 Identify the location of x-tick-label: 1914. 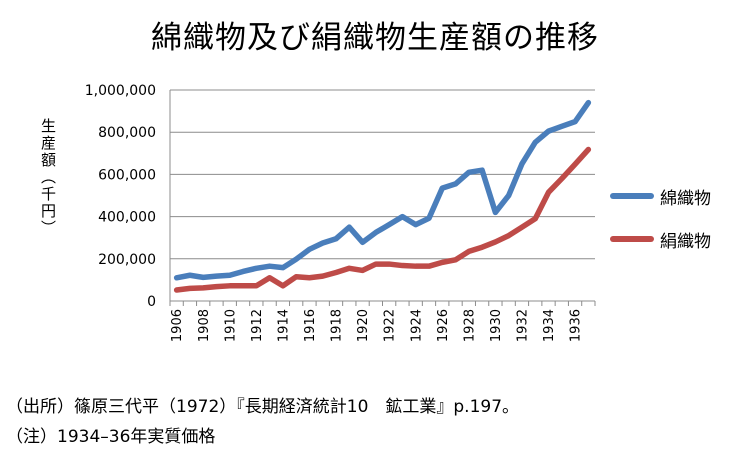
(283, 325).